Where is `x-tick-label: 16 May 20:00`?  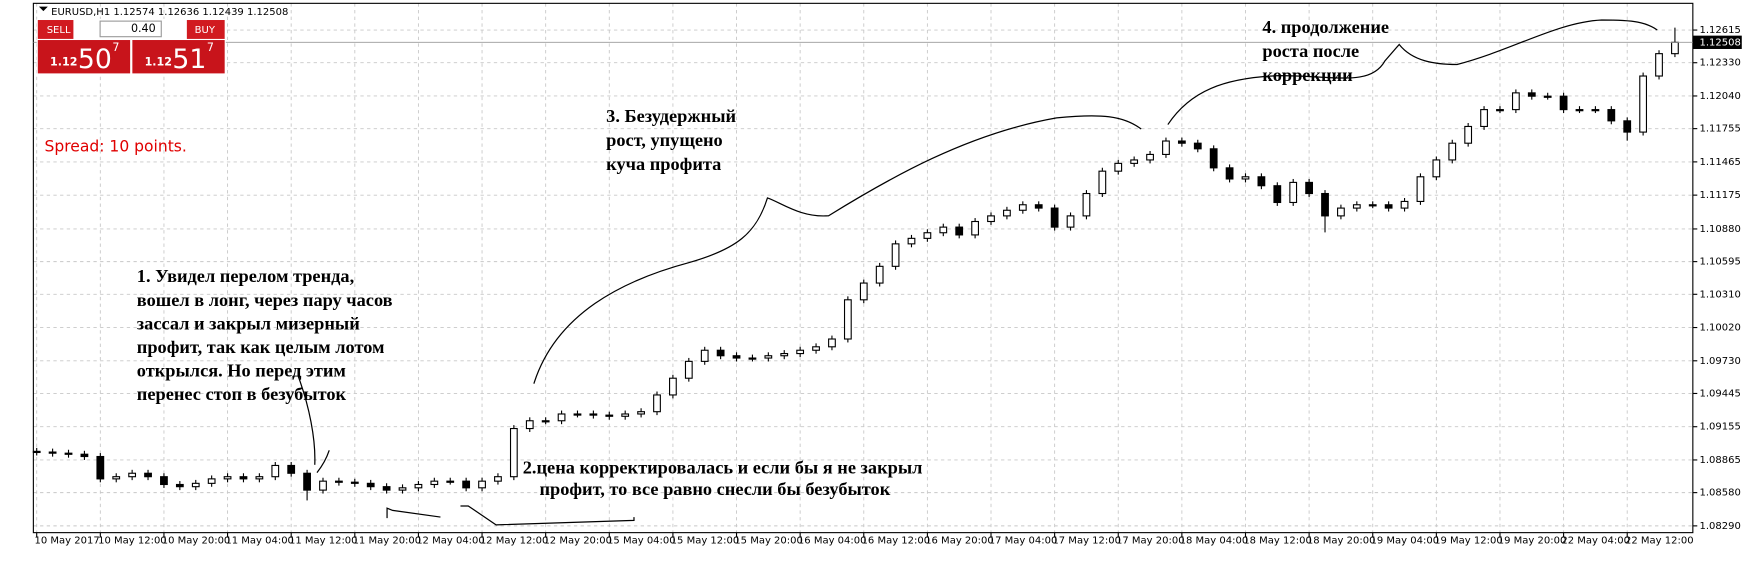
x-tick-label: 16 May 20:00 is located at coordinates (959, 540).